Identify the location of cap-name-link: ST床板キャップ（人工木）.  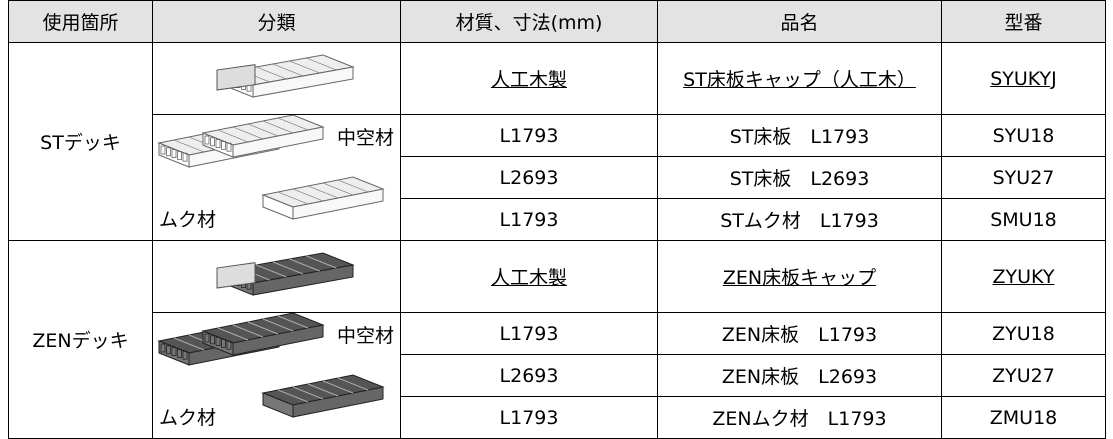
(799, 80).